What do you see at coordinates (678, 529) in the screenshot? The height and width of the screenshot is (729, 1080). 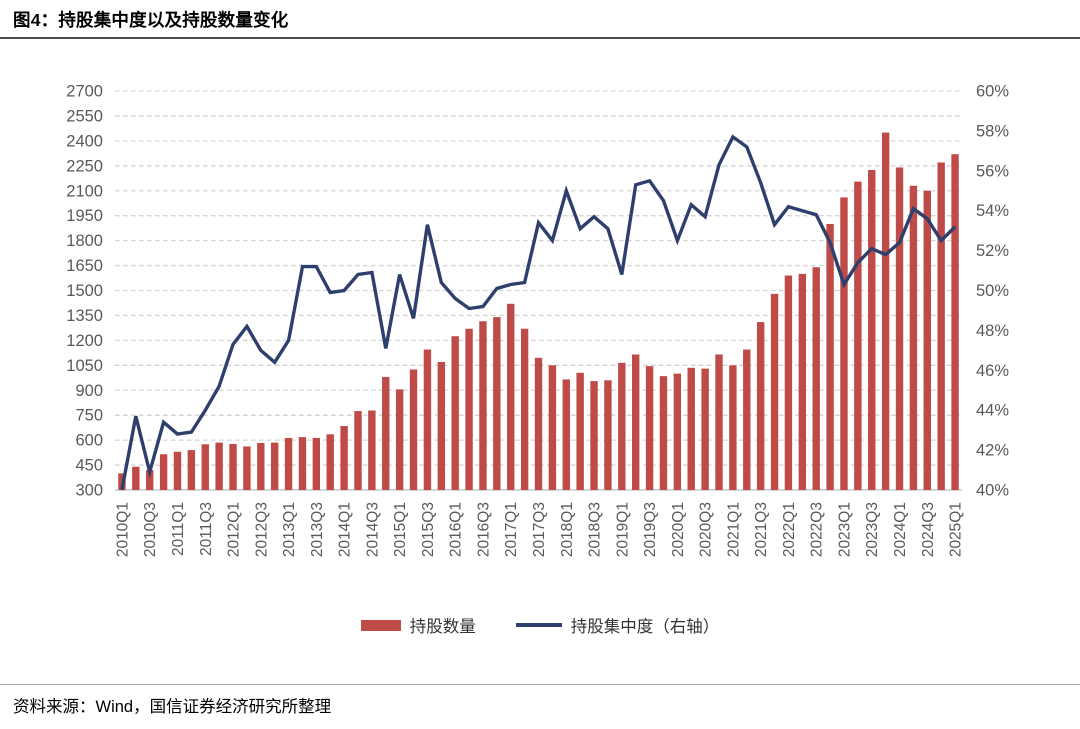 I see `svg-text: 2020Q1` at bounding box center [678, 529].